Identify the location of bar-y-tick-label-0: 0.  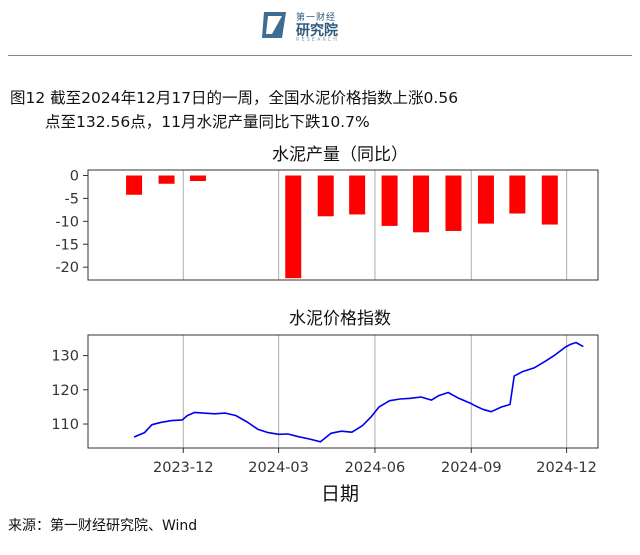
(74, 177).